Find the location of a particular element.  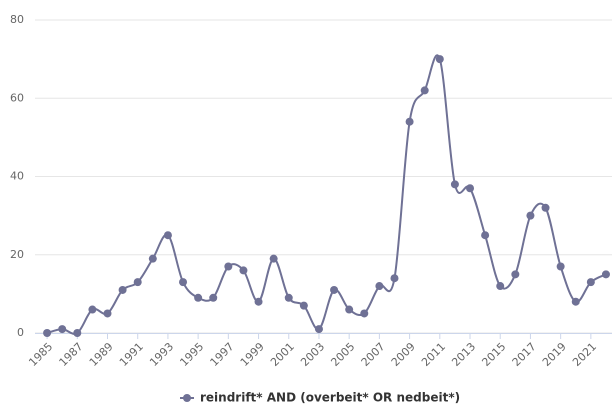

x-tick-label: 1995 is located at coordinates (191, 354).